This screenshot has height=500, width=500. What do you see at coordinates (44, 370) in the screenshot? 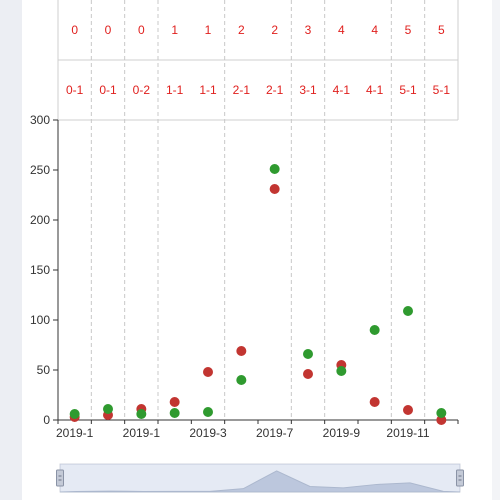
I see `y-tick-label: 50` at bounding box center [44, 370].